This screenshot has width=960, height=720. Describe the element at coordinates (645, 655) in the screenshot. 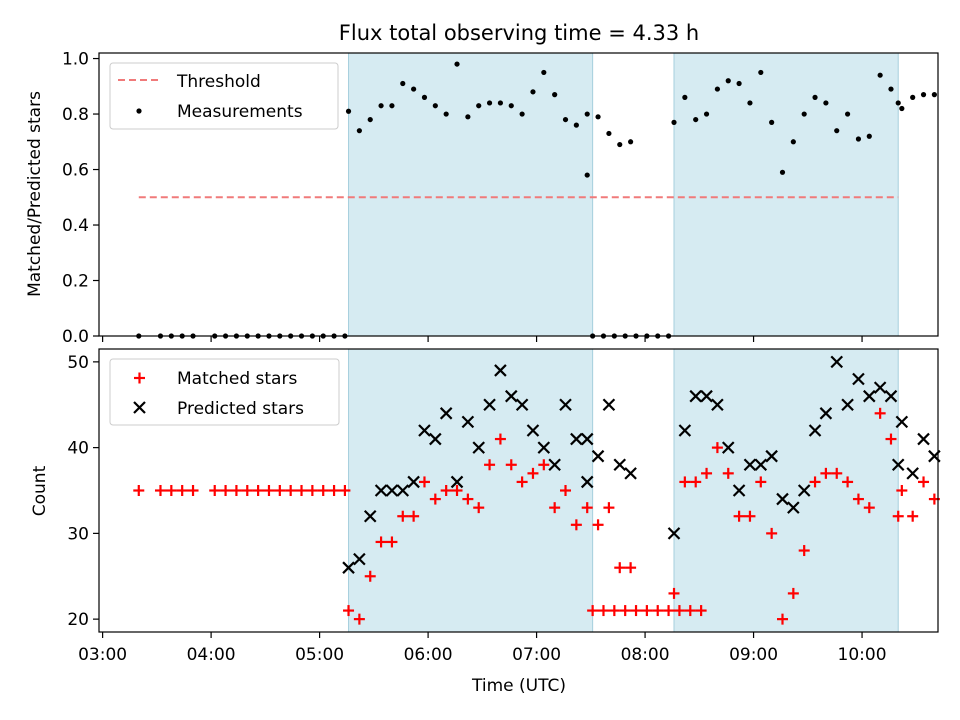

I see `x-tick-label: 08:00` at that location.